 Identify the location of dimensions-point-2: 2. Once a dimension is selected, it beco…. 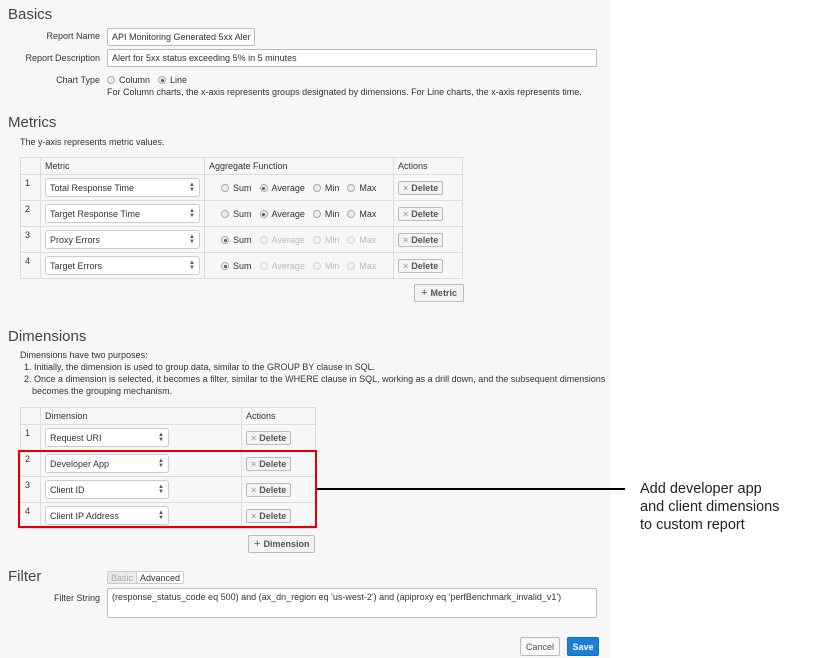
(315, 379).